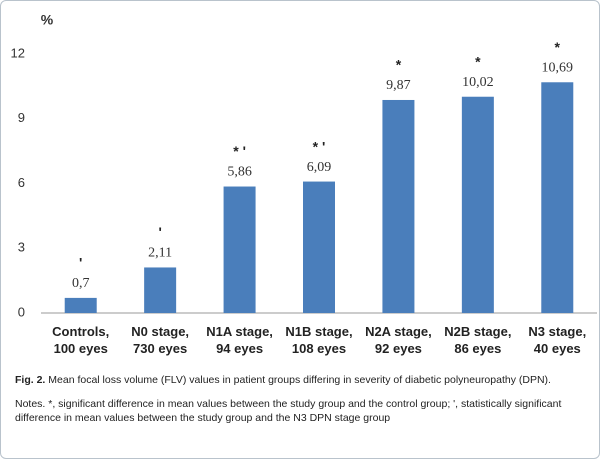 The image size is (600, 459). I want to click on x-tick-label: N2B stage, 86 eyes, so click(477, 340).